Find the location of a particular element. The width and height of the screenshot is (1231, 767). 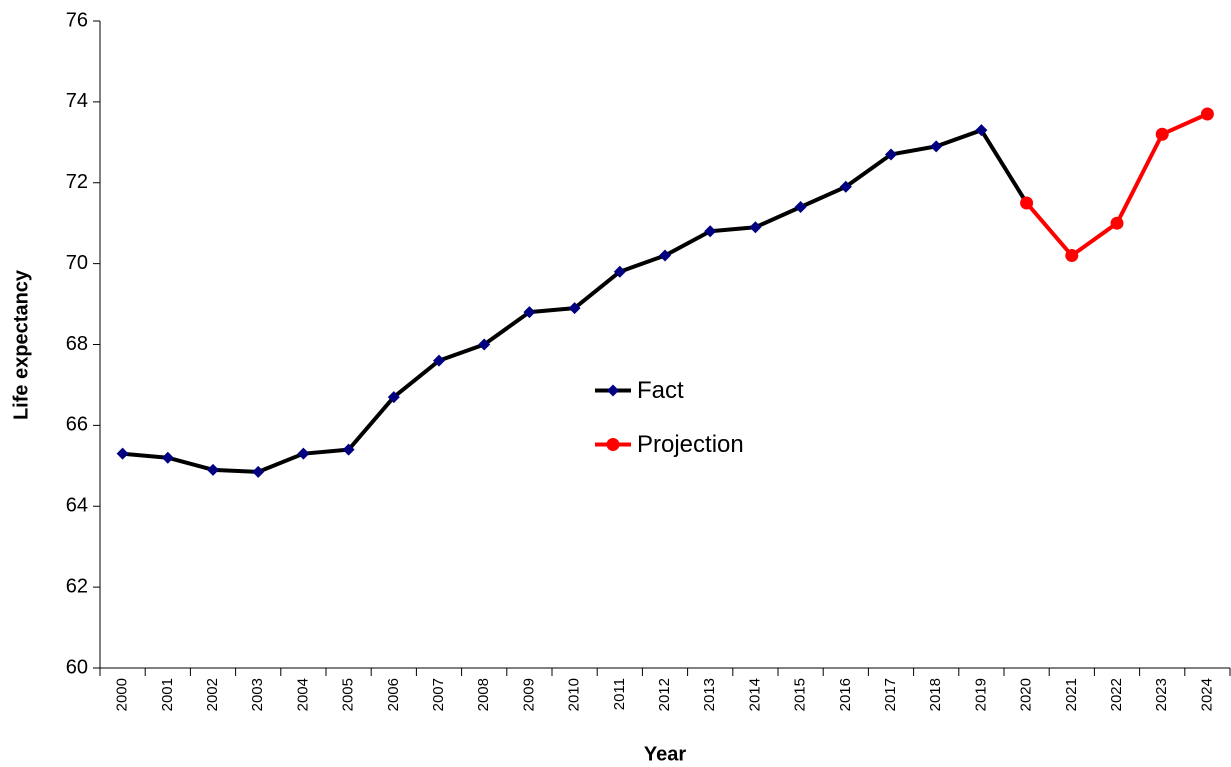

y-tick-label: 66 is located at coordinates (77, 425).